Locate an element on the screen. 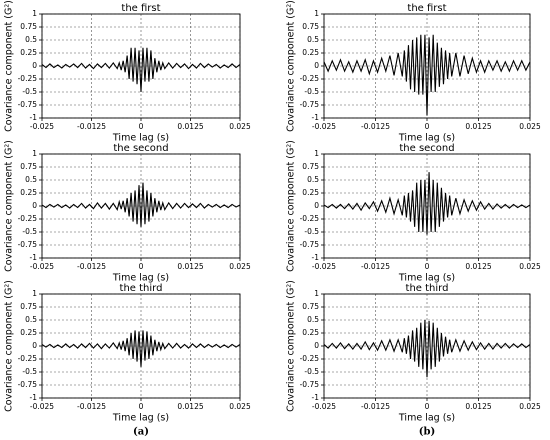  panel-label: (a) is located at coordinates (141, 432).